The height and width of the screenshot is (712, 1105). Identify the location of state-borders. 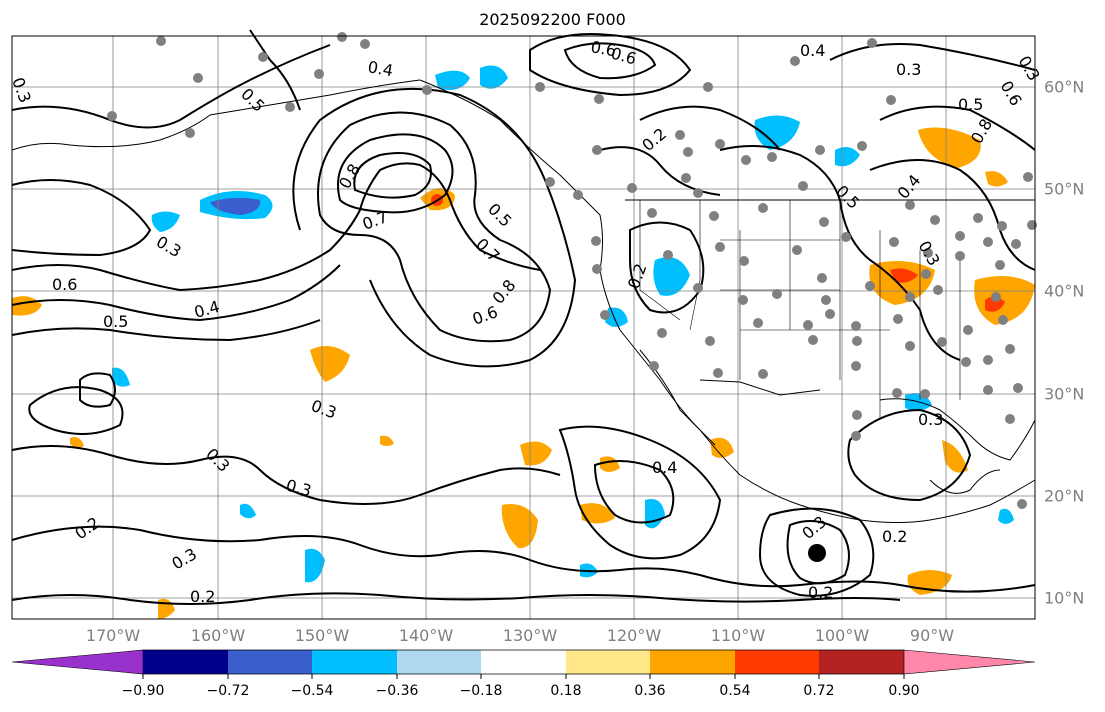
(800, 310).